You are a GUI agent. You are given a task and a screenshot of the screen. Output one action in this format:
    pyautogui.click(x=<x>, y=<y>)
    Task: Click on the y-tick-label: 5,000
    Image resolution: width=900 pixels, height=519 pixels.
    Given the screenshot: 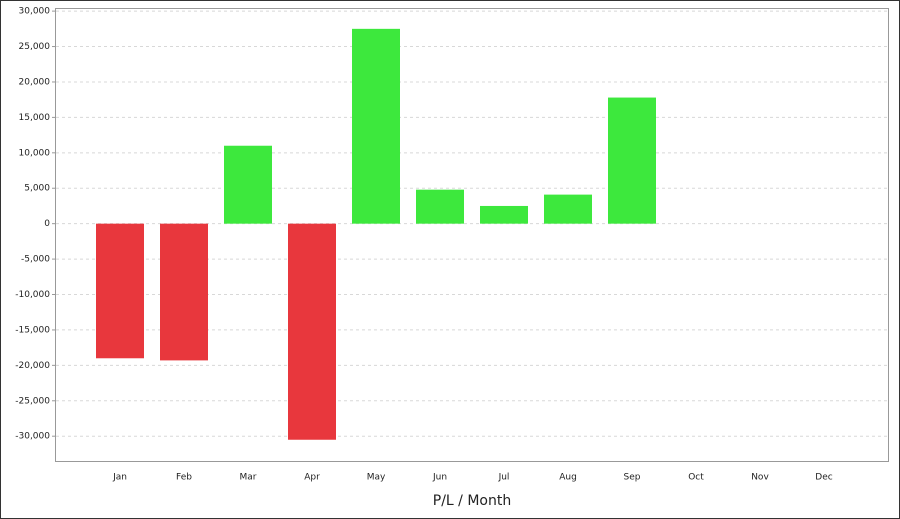 What is the action you would take?
    pyautogui.click(x=37, y=189)
    